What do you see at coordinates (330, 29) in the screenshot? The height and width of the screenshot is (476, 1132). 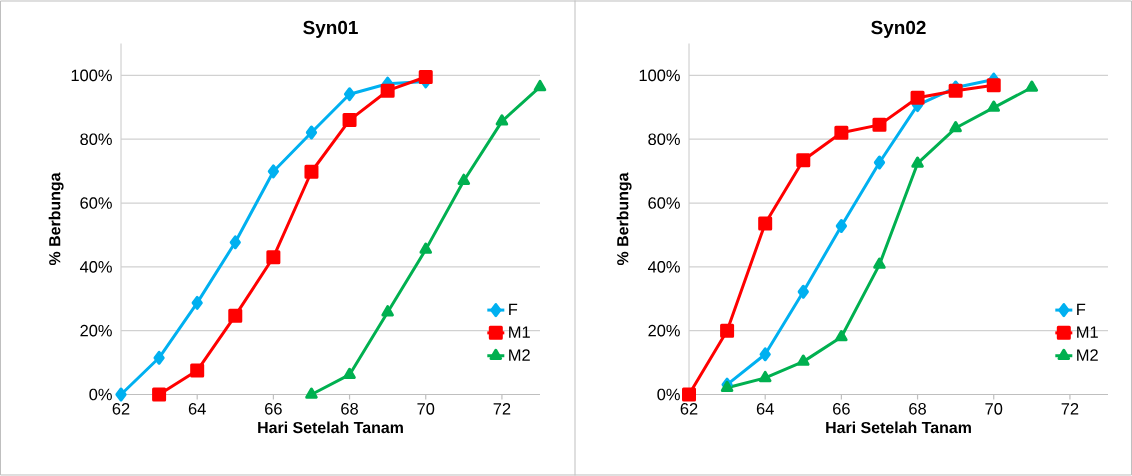 I see `chart-title: Syn01` at bounding box center [330, 29].